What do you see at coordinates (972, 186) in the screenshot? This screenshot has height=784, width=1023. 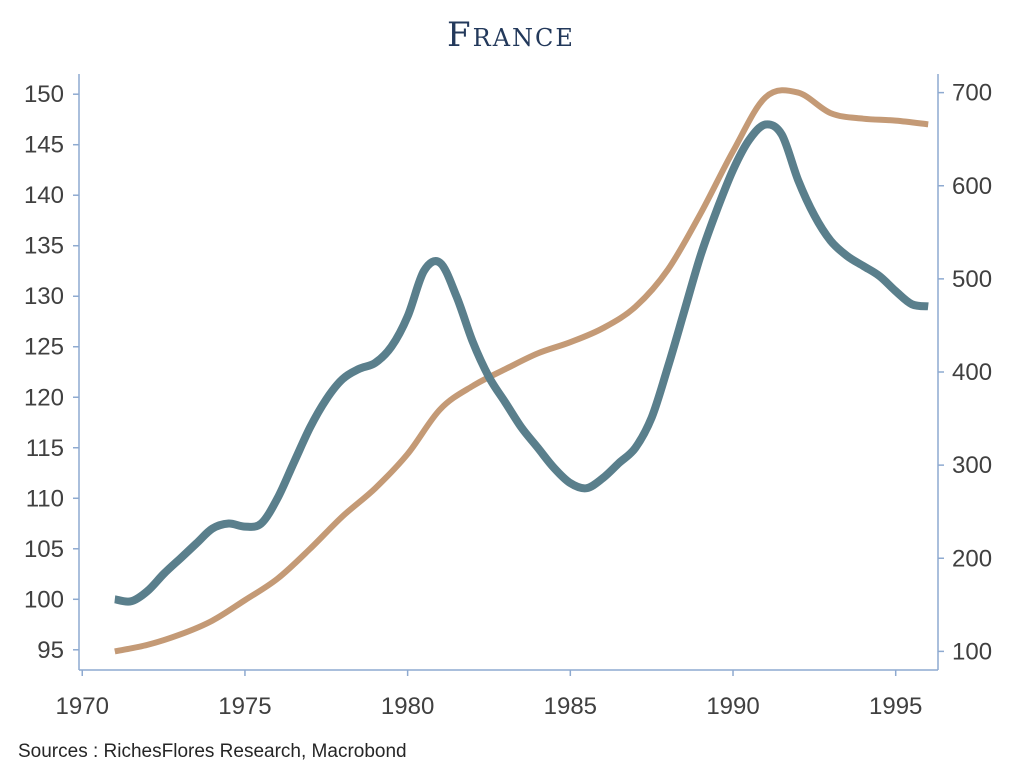 I see `right-y-tick-label: 600` at bounding box center [972, 186].